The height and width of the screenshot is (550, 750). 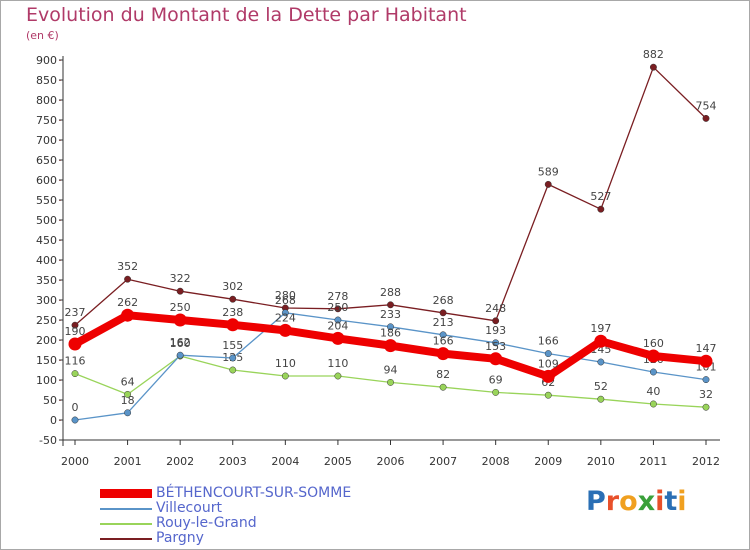 I want to click on y-tick-label: 900, so click(x=46, y=60).